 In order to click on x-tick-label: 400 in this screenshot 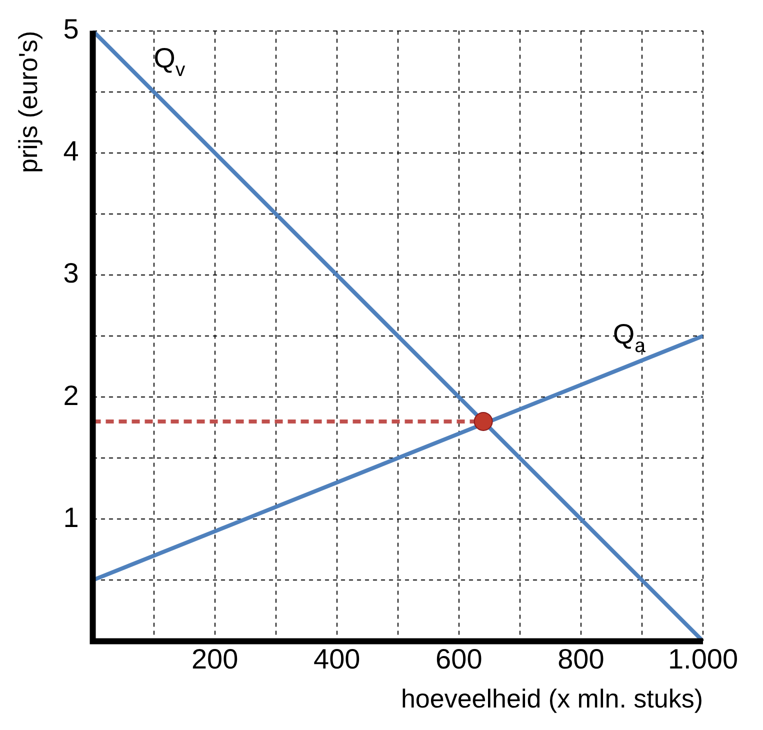, I will do `click(337, 659)`.